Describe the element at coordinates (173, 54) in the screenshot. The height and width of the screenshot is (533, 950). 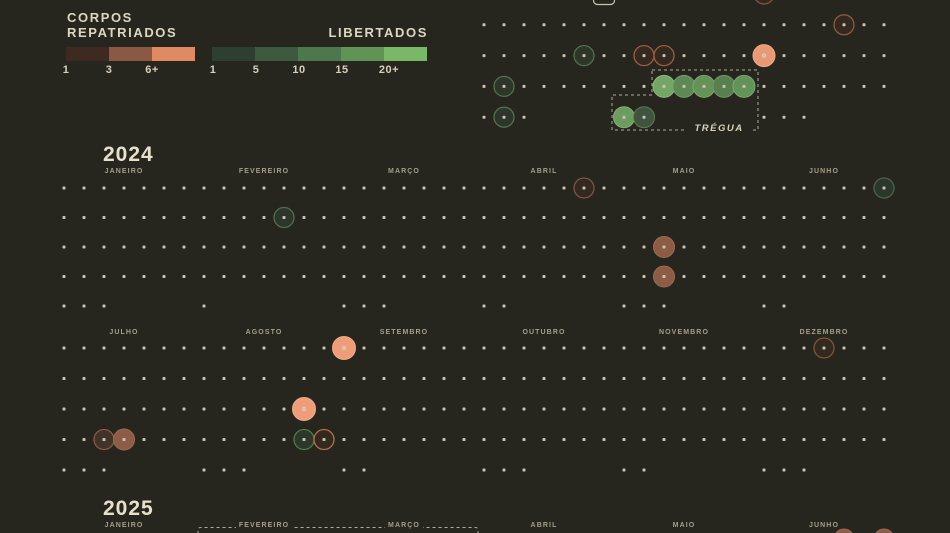
I see `legend-segment-6+` at that location.